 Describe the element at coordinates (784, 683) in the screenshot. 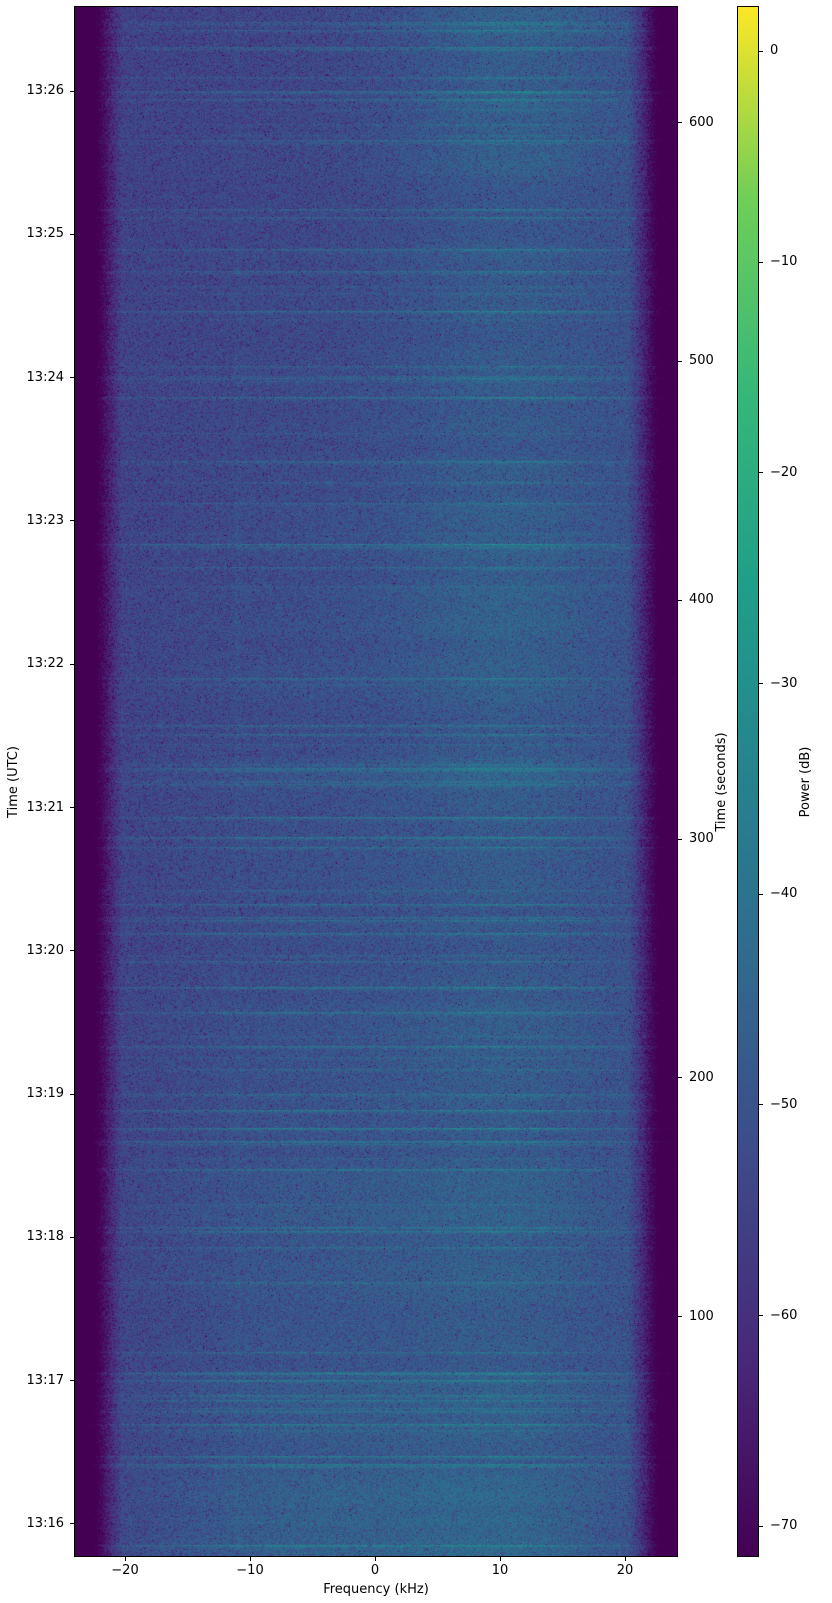

I see `colorbar-tick-label: −30` at that location.